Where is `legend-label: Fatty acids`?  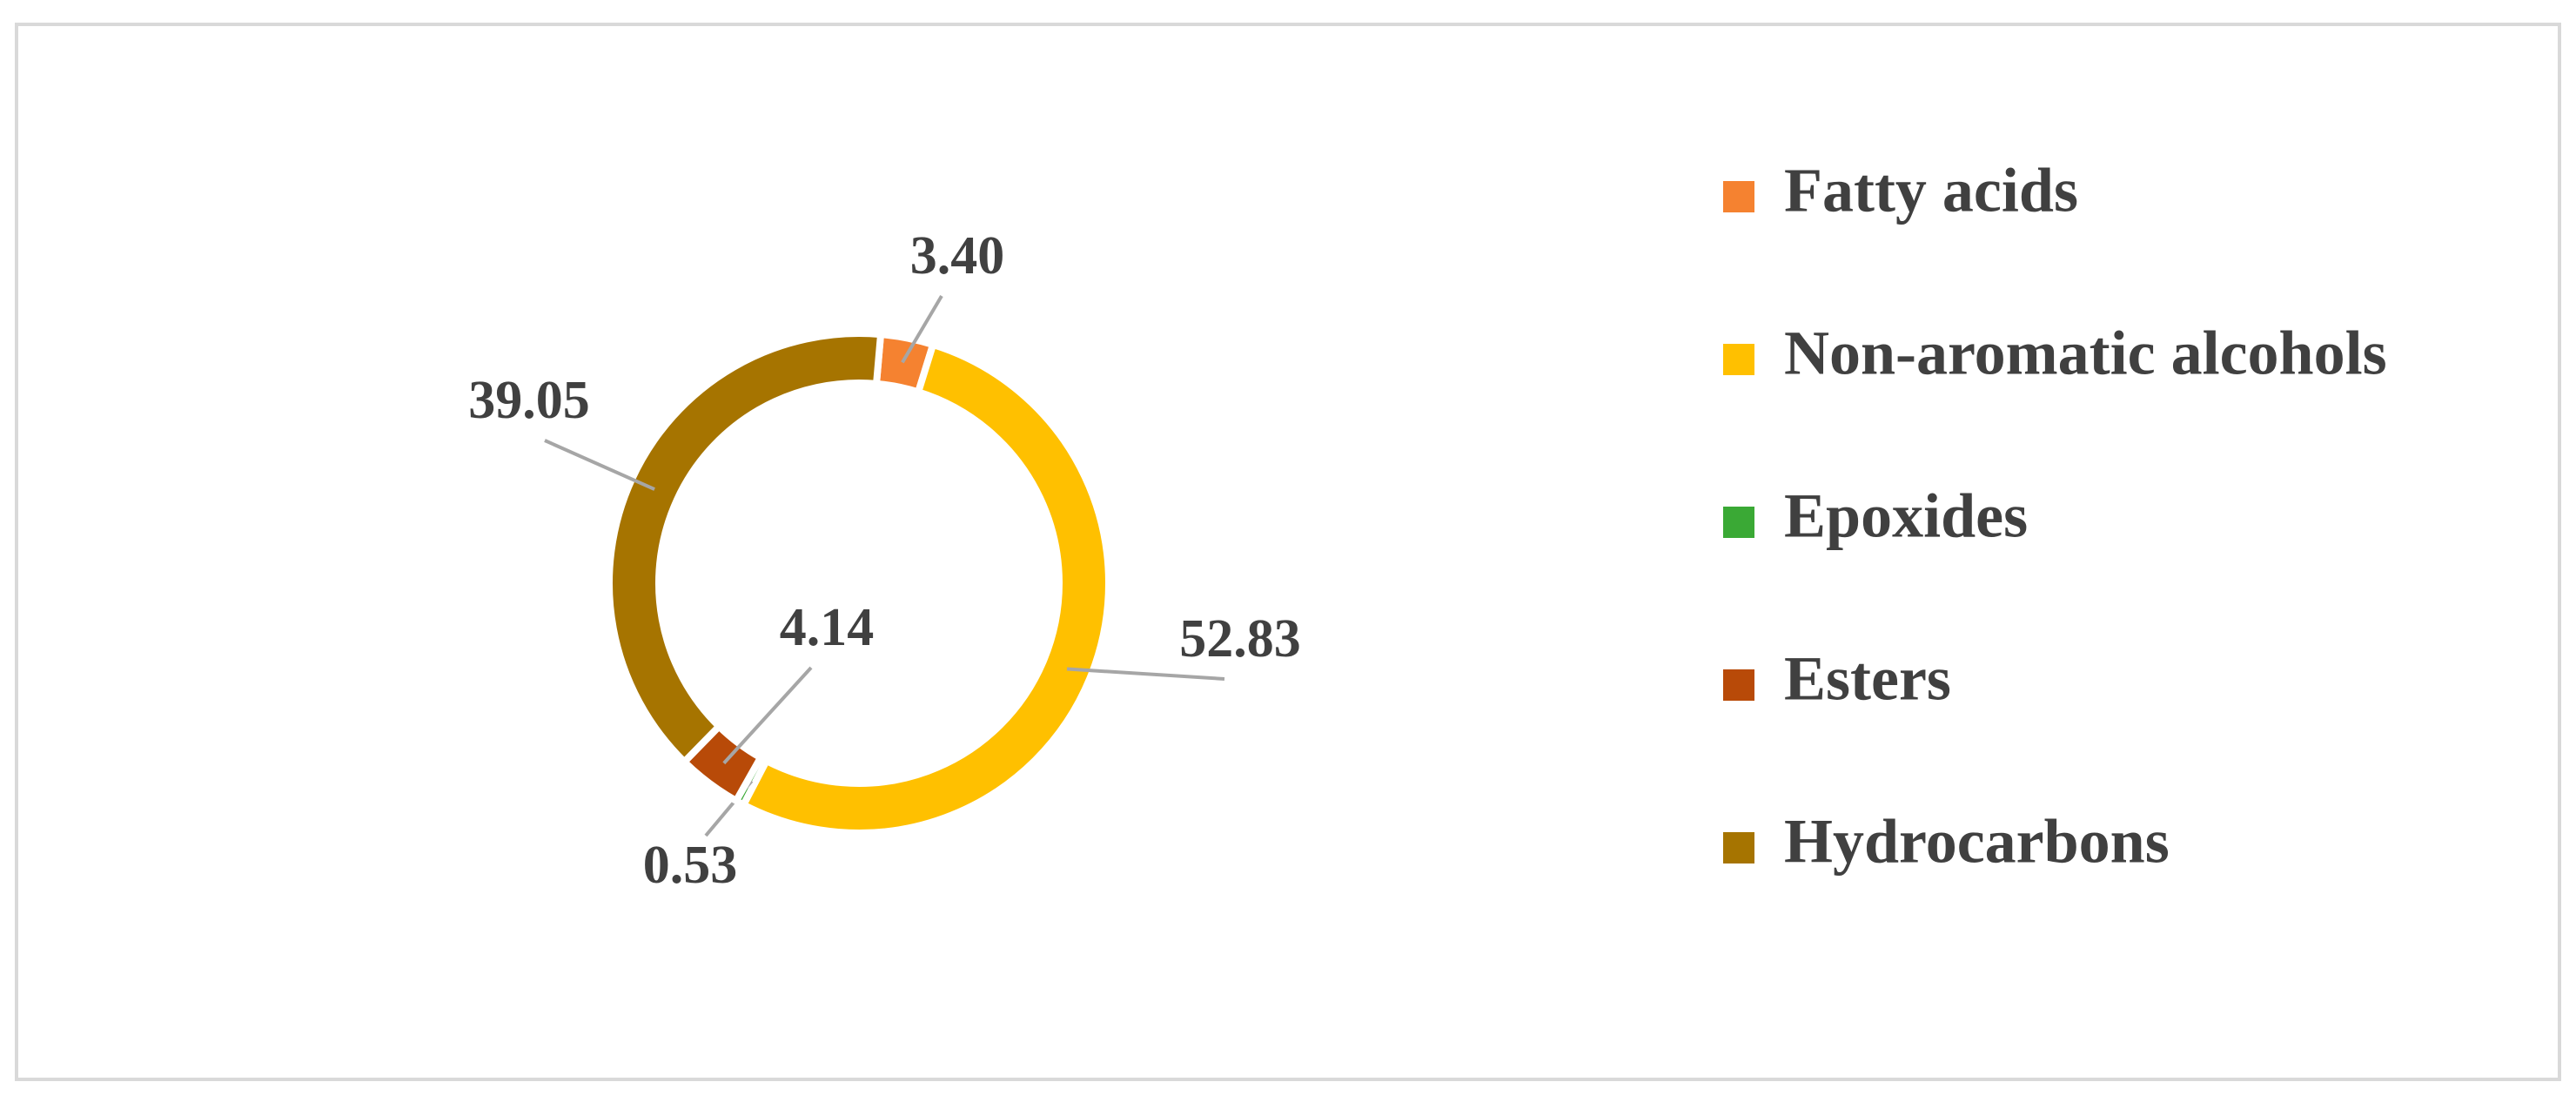
legend-label: Fatty acids is located at coordinates (1931, 190).